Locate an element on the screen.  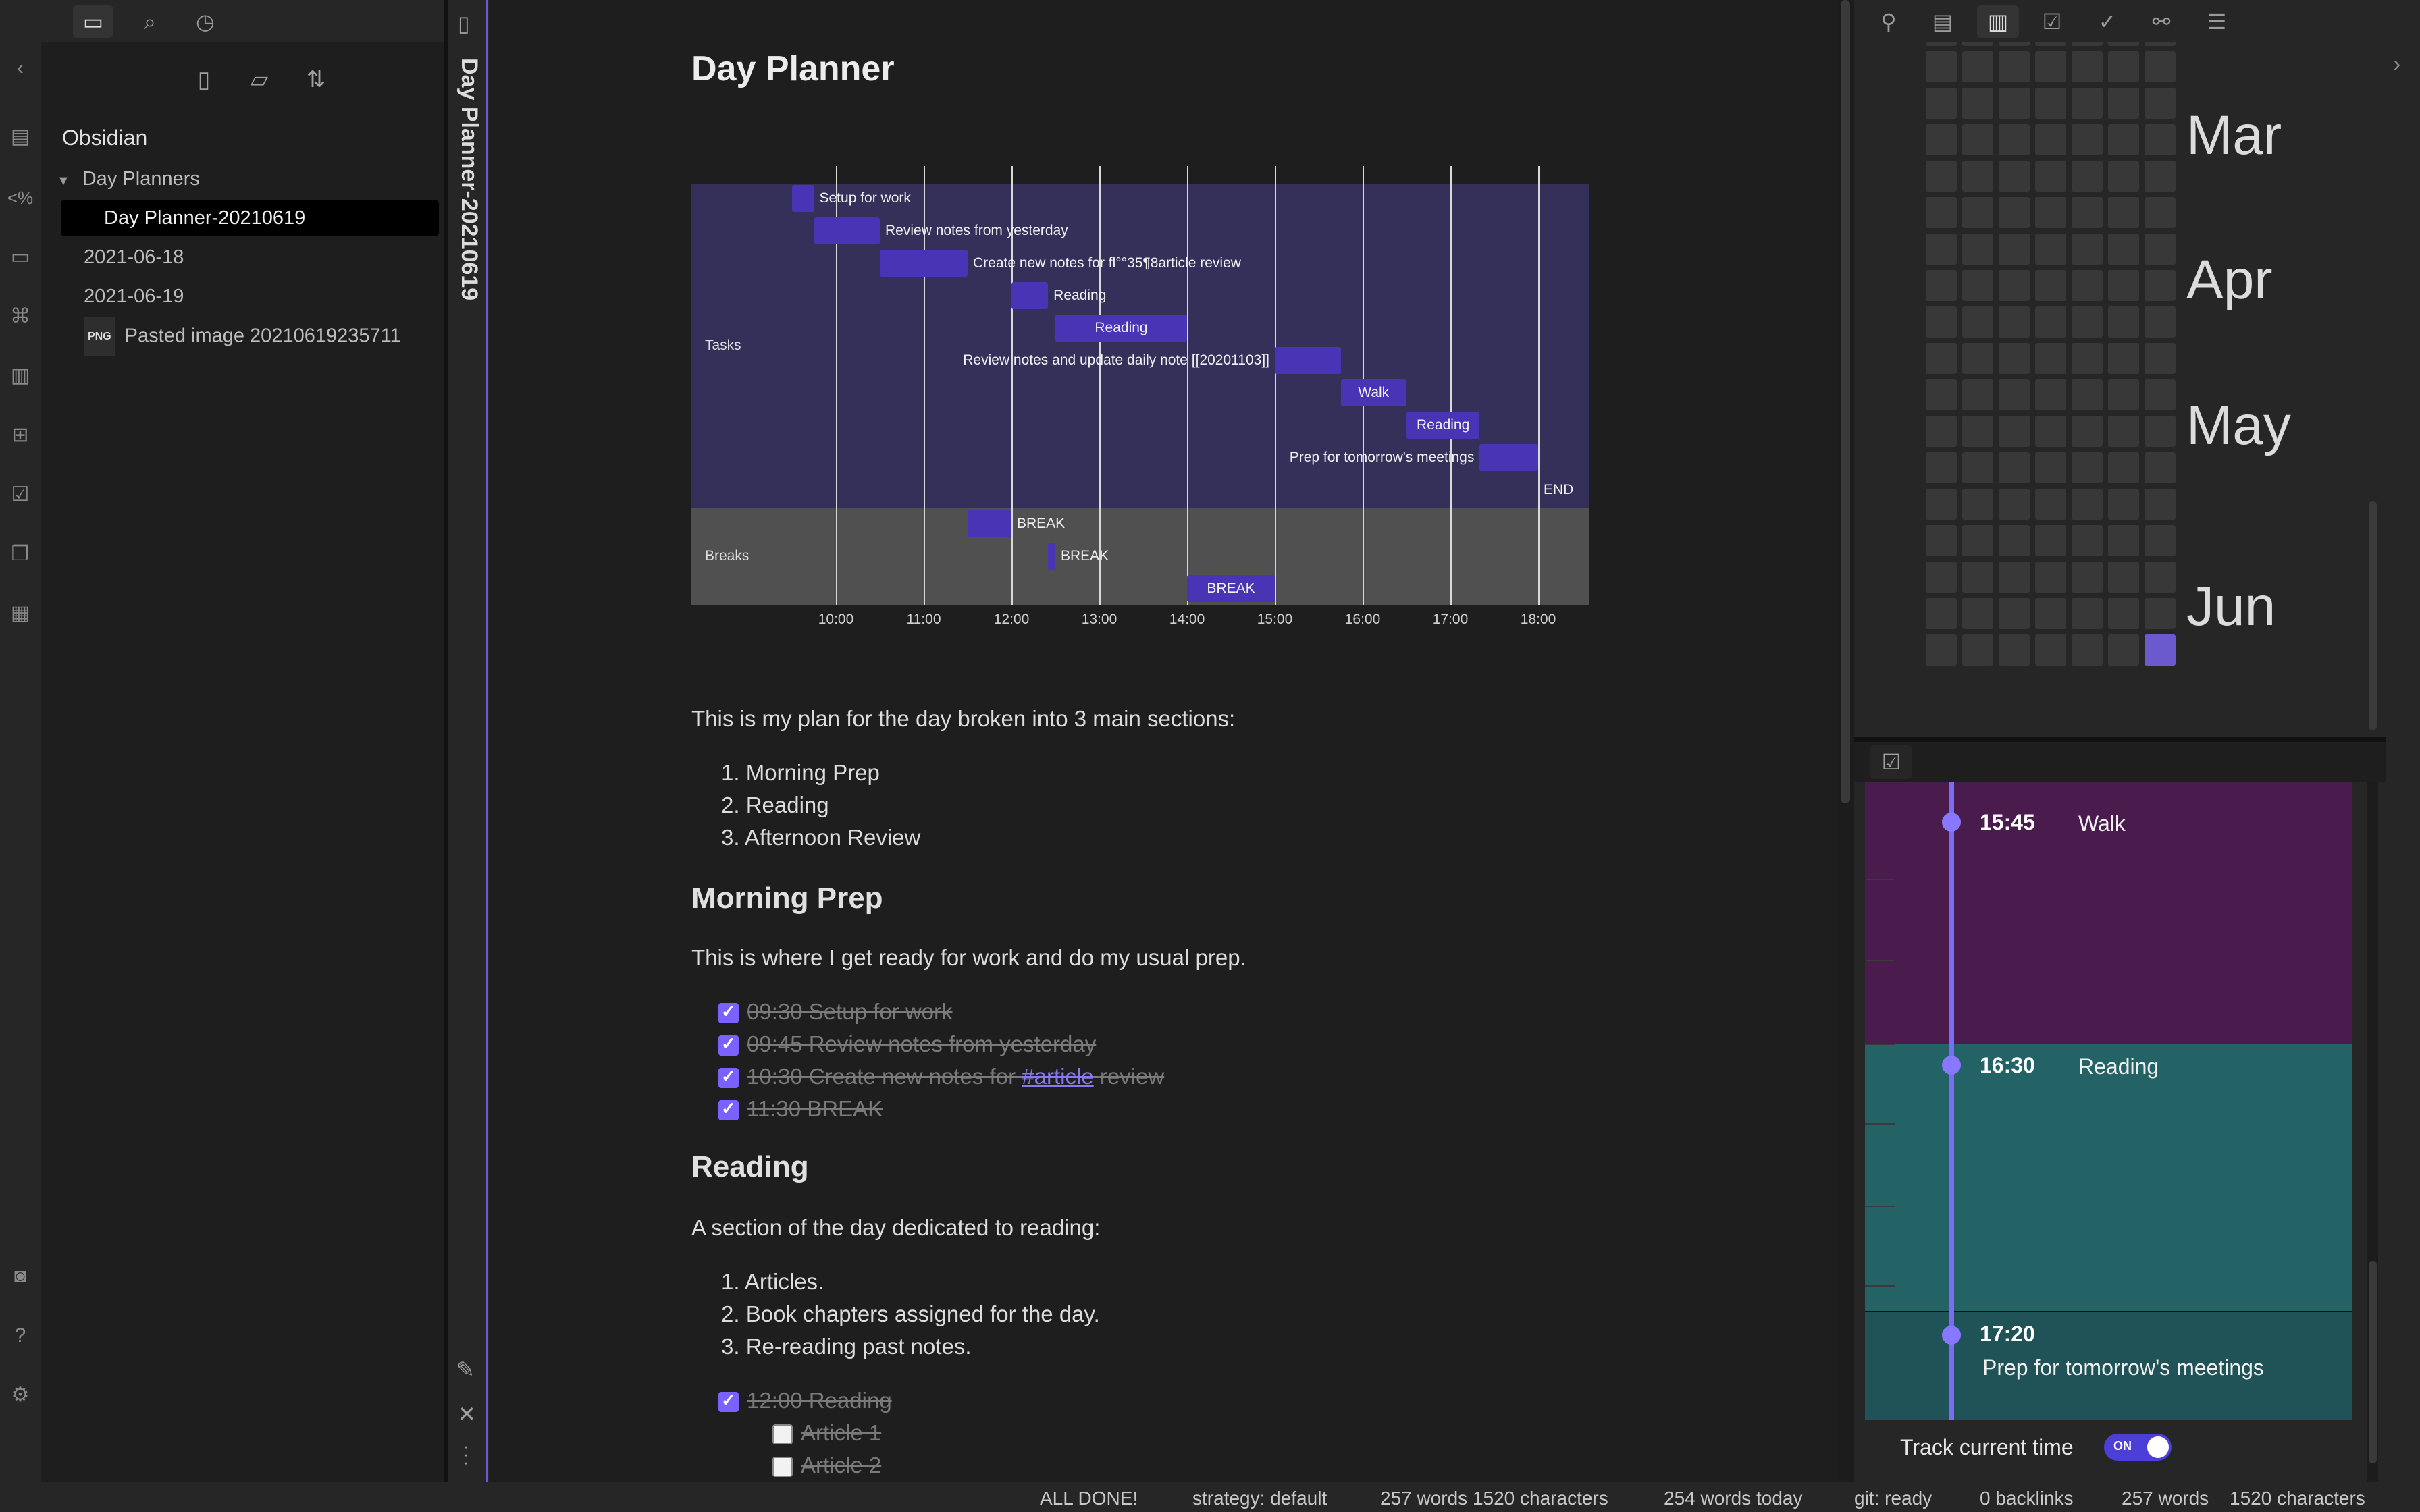
timeline-block-reading is located at coordinates (2108, 1177).